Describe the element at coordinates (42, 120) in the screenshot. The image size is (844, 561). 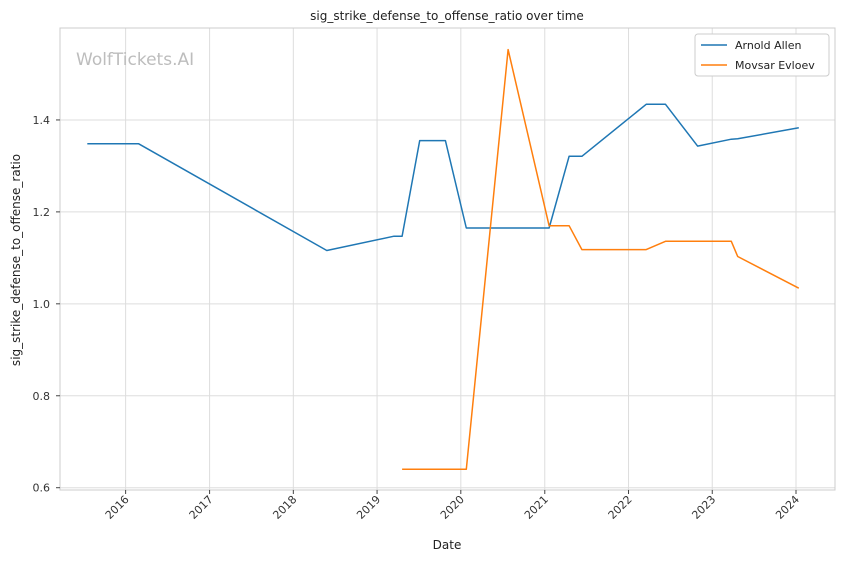
I see `y-tick-label: 1.4` at that location.